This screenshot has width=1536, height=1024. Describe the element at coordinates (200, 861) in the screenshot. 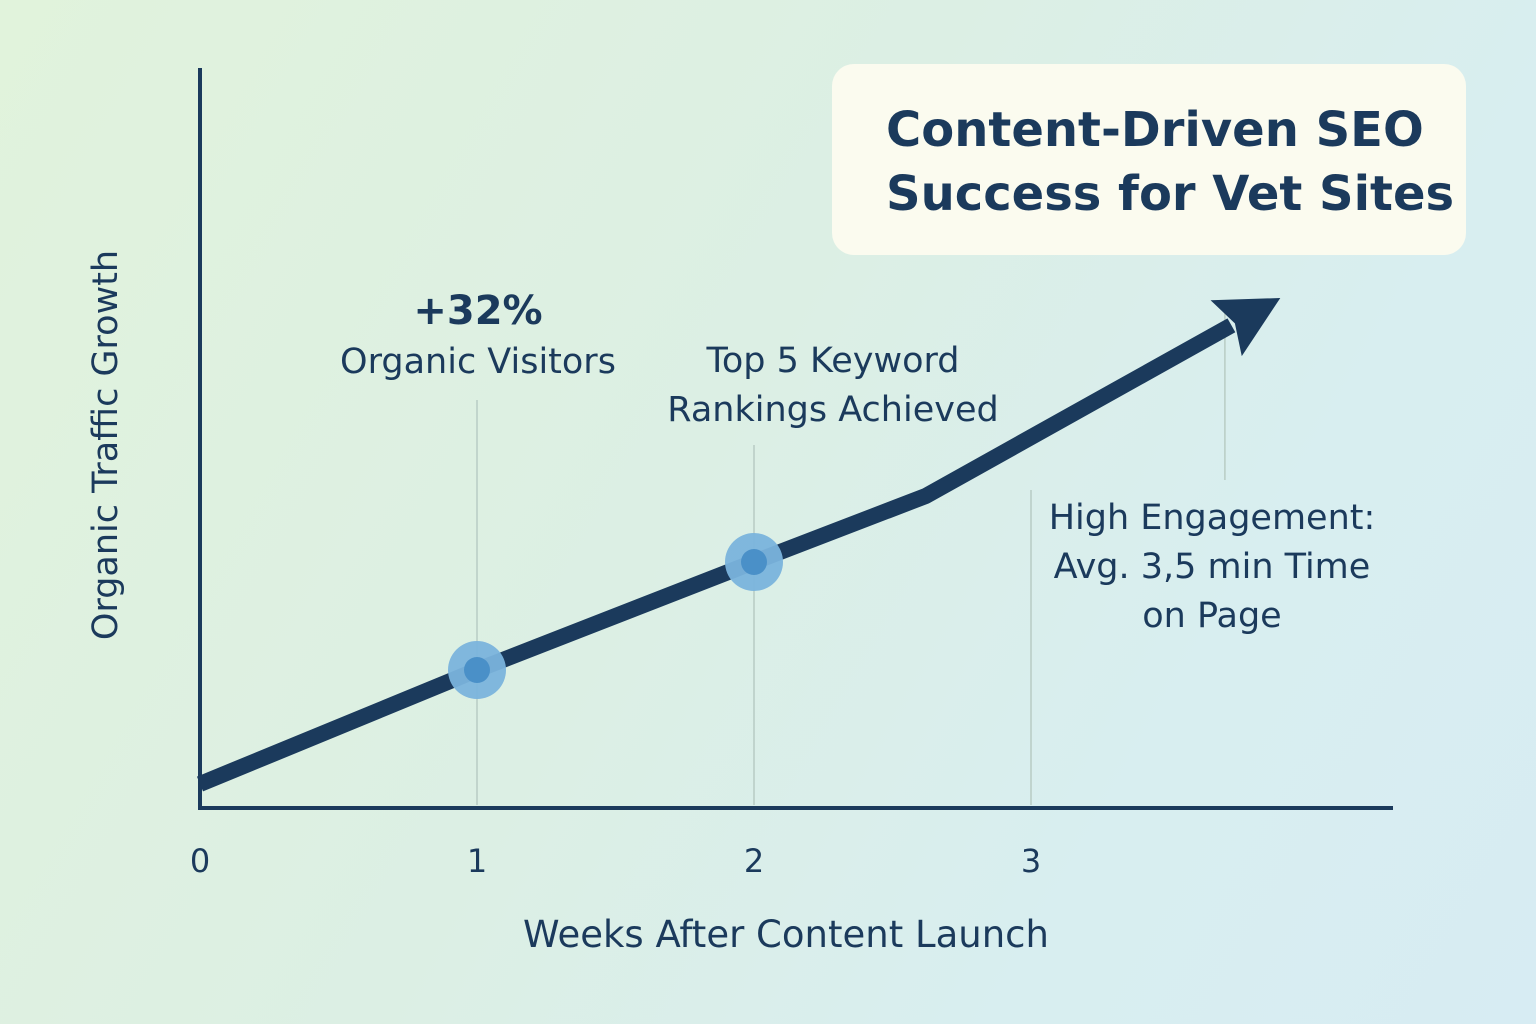

I see `x-tick-label-0: 0` at that location.